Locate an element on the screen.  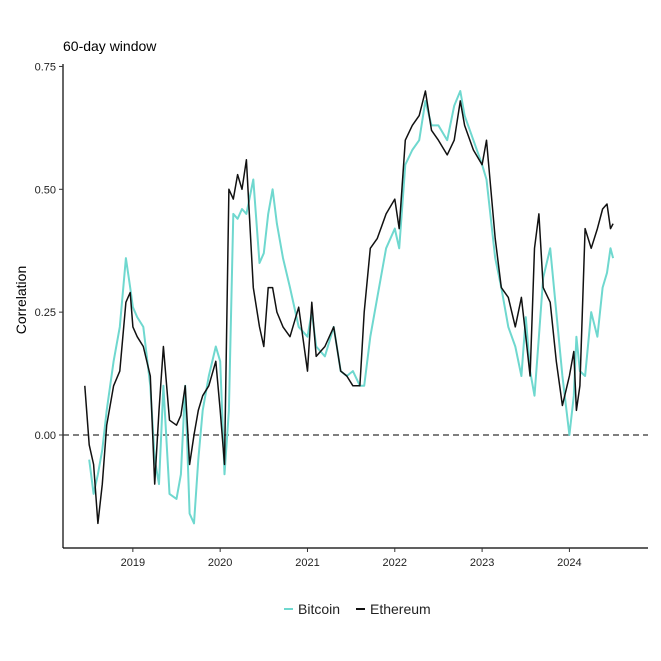
y-tick-label: 0.00 is located at coordinates (45, 436).